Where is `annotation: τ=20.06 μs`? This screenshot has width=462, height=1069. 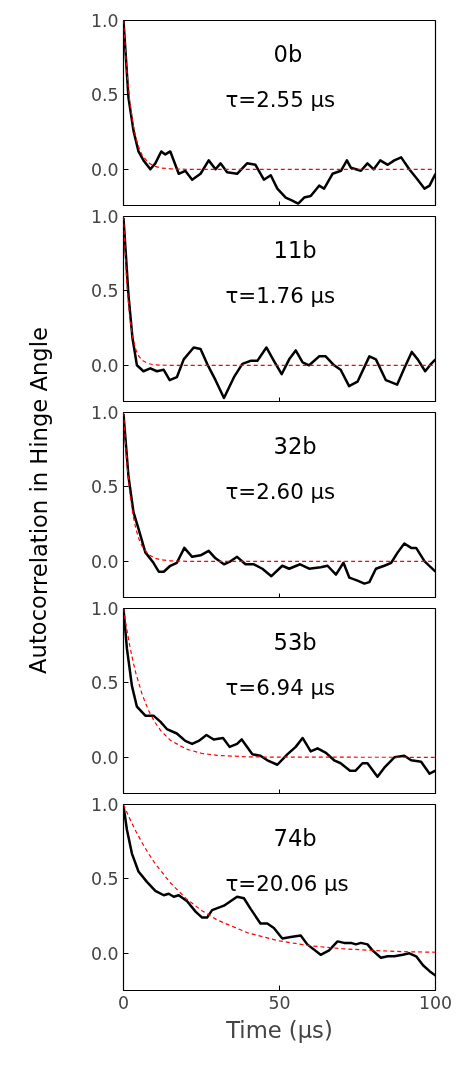 annotation: τ=20.06 μs is located at coordinates (287, 883).